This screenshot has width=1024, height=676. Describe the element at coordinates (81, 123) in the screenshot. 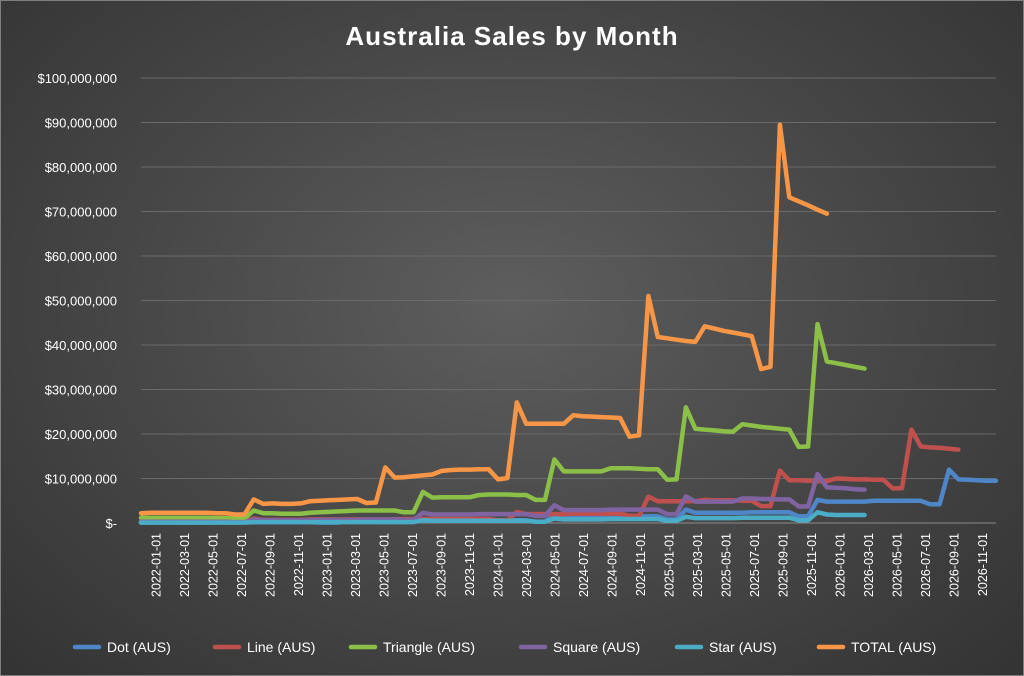

I see `y-tick-label: $90,000,000` at that location.